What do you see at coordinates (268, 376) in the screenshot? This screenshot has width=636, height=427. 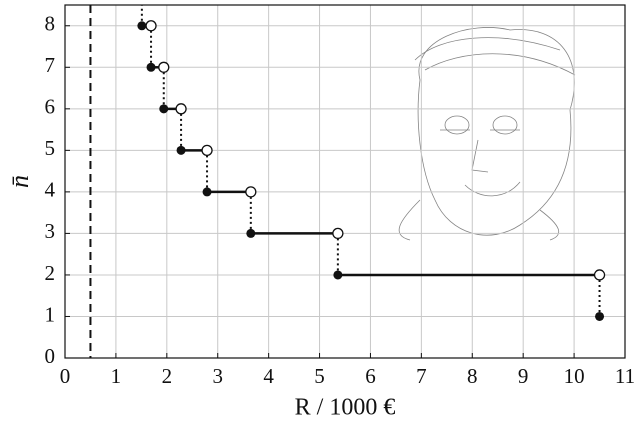 I see `x-tick-label: 4` at bounding box center [268, 376].